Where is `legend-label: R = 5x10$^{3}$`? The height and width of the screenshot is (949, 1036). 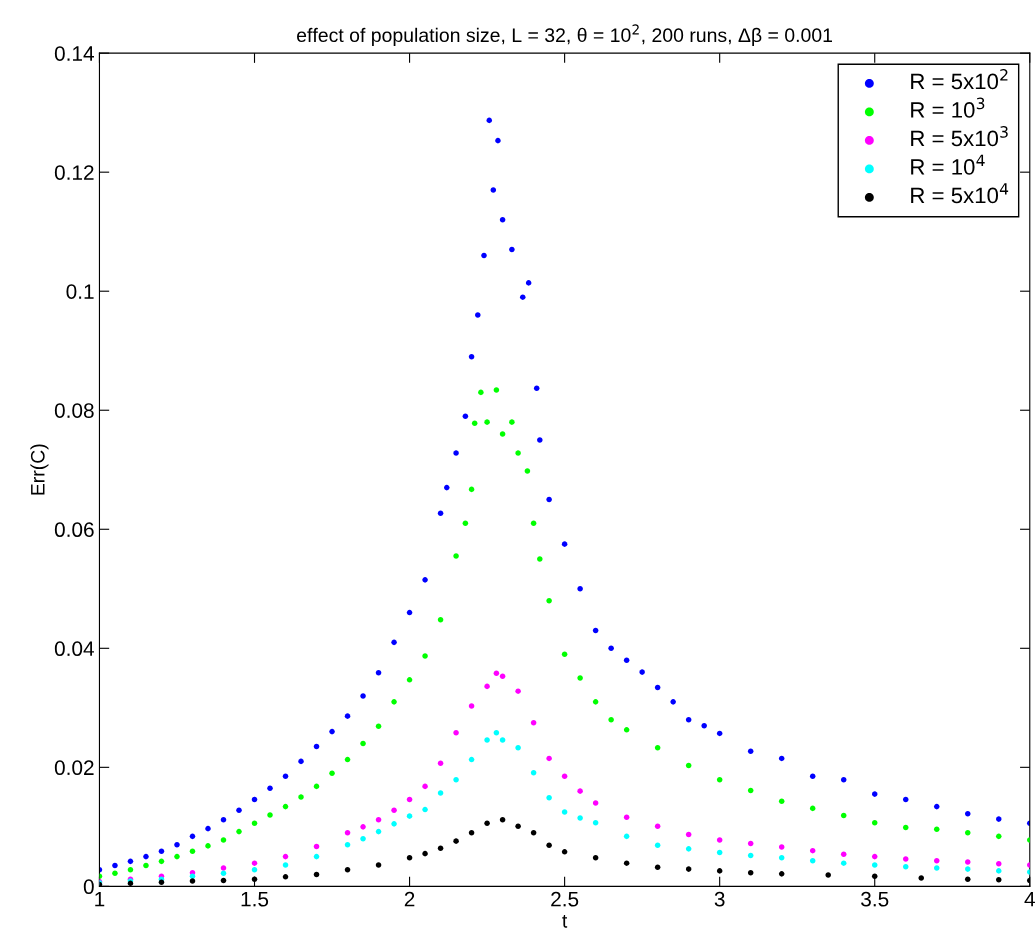 legend-label: R = 5x10$^{3}$ is located at coordinates (959, 136).